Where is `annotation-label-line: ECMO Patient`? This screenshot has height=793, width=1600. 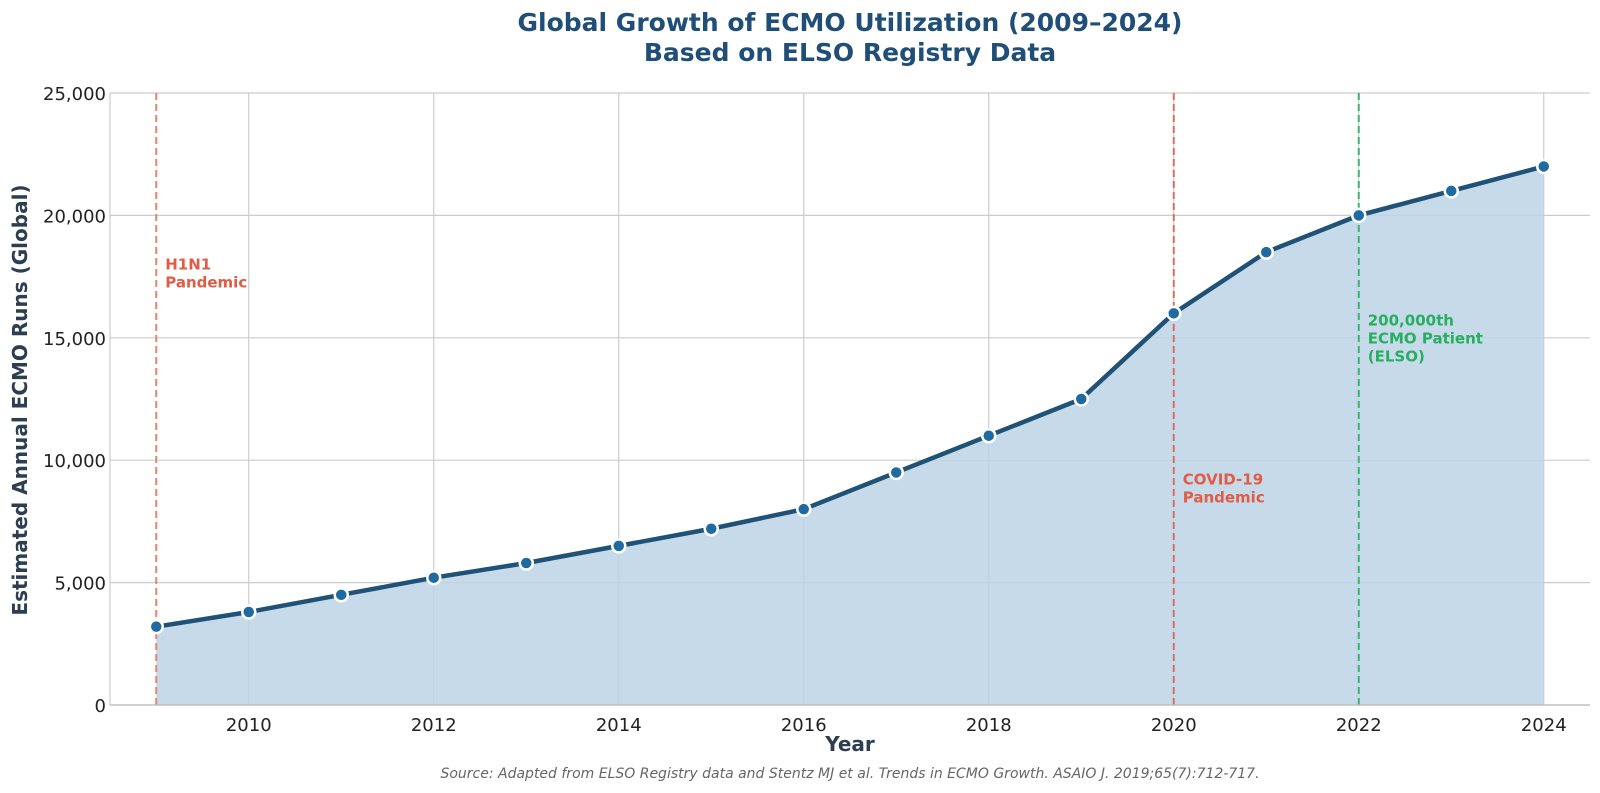
annotation-label-line: ECMO Patient is located at coordinates (1425, 339).